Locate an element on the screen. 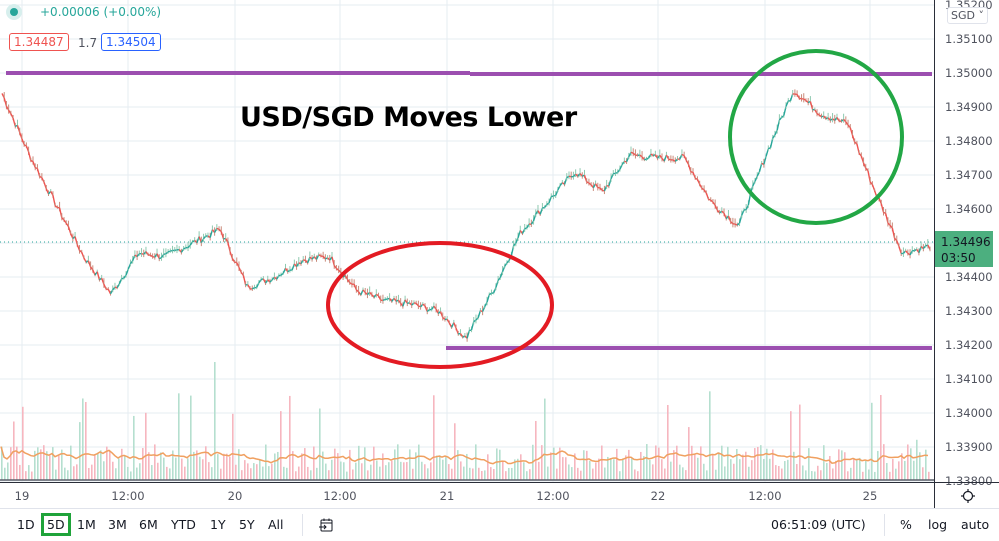 The width and height of the screenshot is (999, 541). volume-moving-average is located at coordinates (464, 455).